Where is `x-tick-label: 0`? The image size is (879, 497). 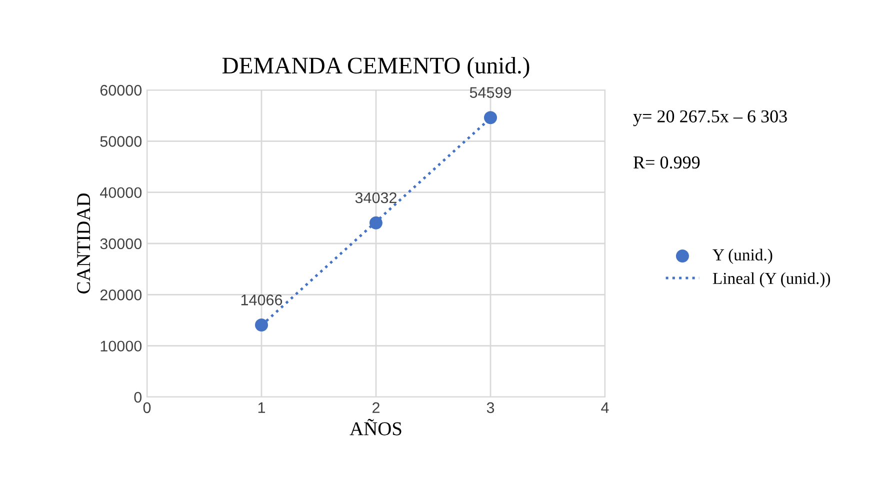
x-tick-label: 0 is located at coordinates (147, 408).